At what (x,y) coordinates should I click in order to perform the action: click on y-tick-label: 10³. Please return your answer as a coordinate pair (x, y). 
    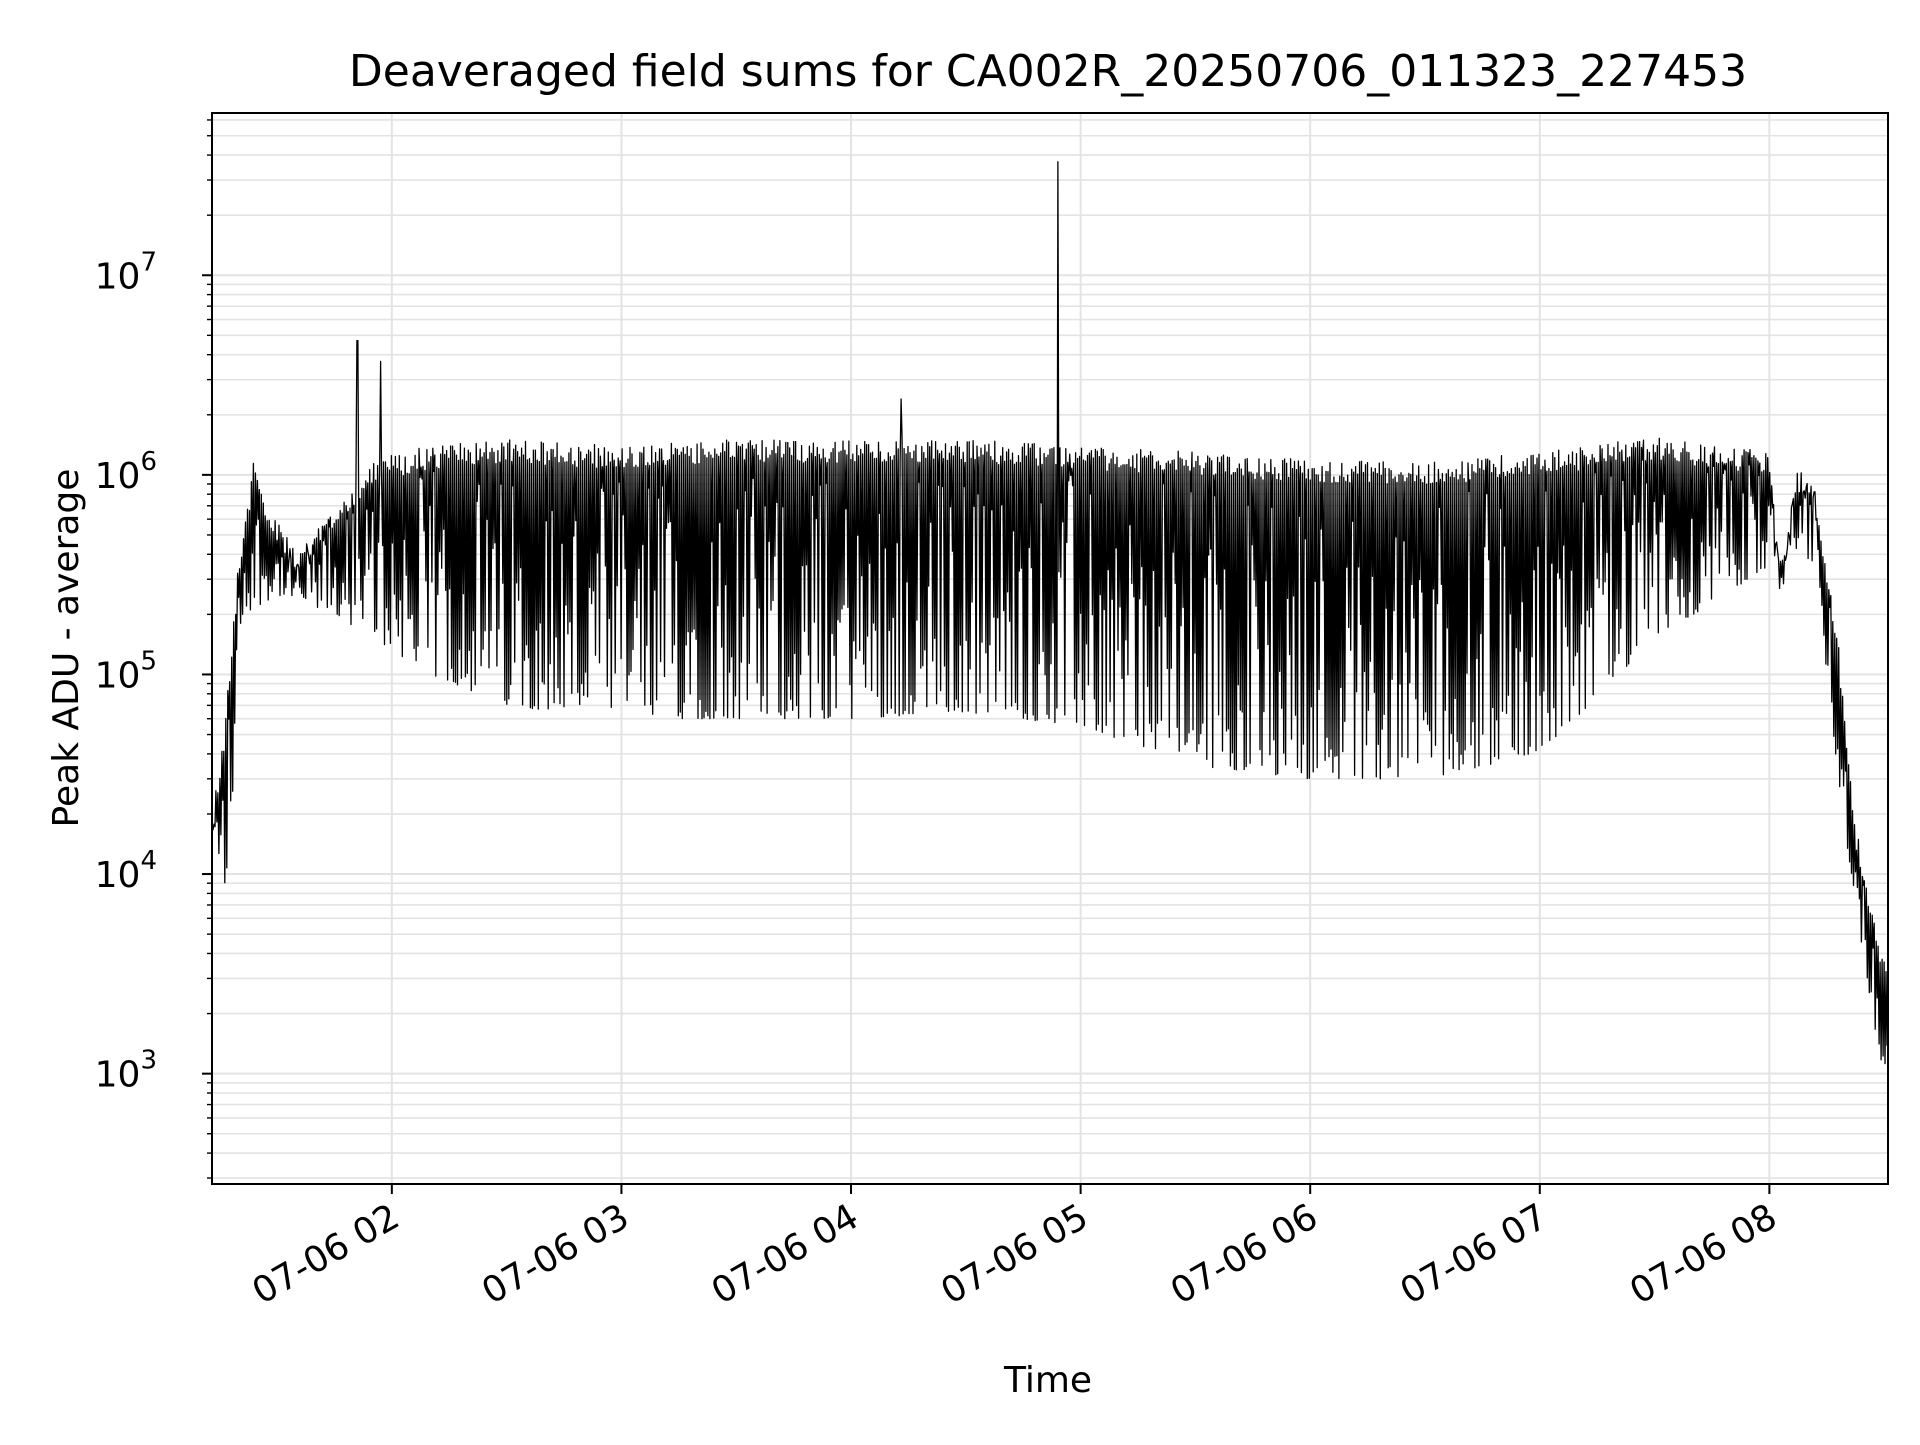
    Looking at the image, I should click on (126, 1071).